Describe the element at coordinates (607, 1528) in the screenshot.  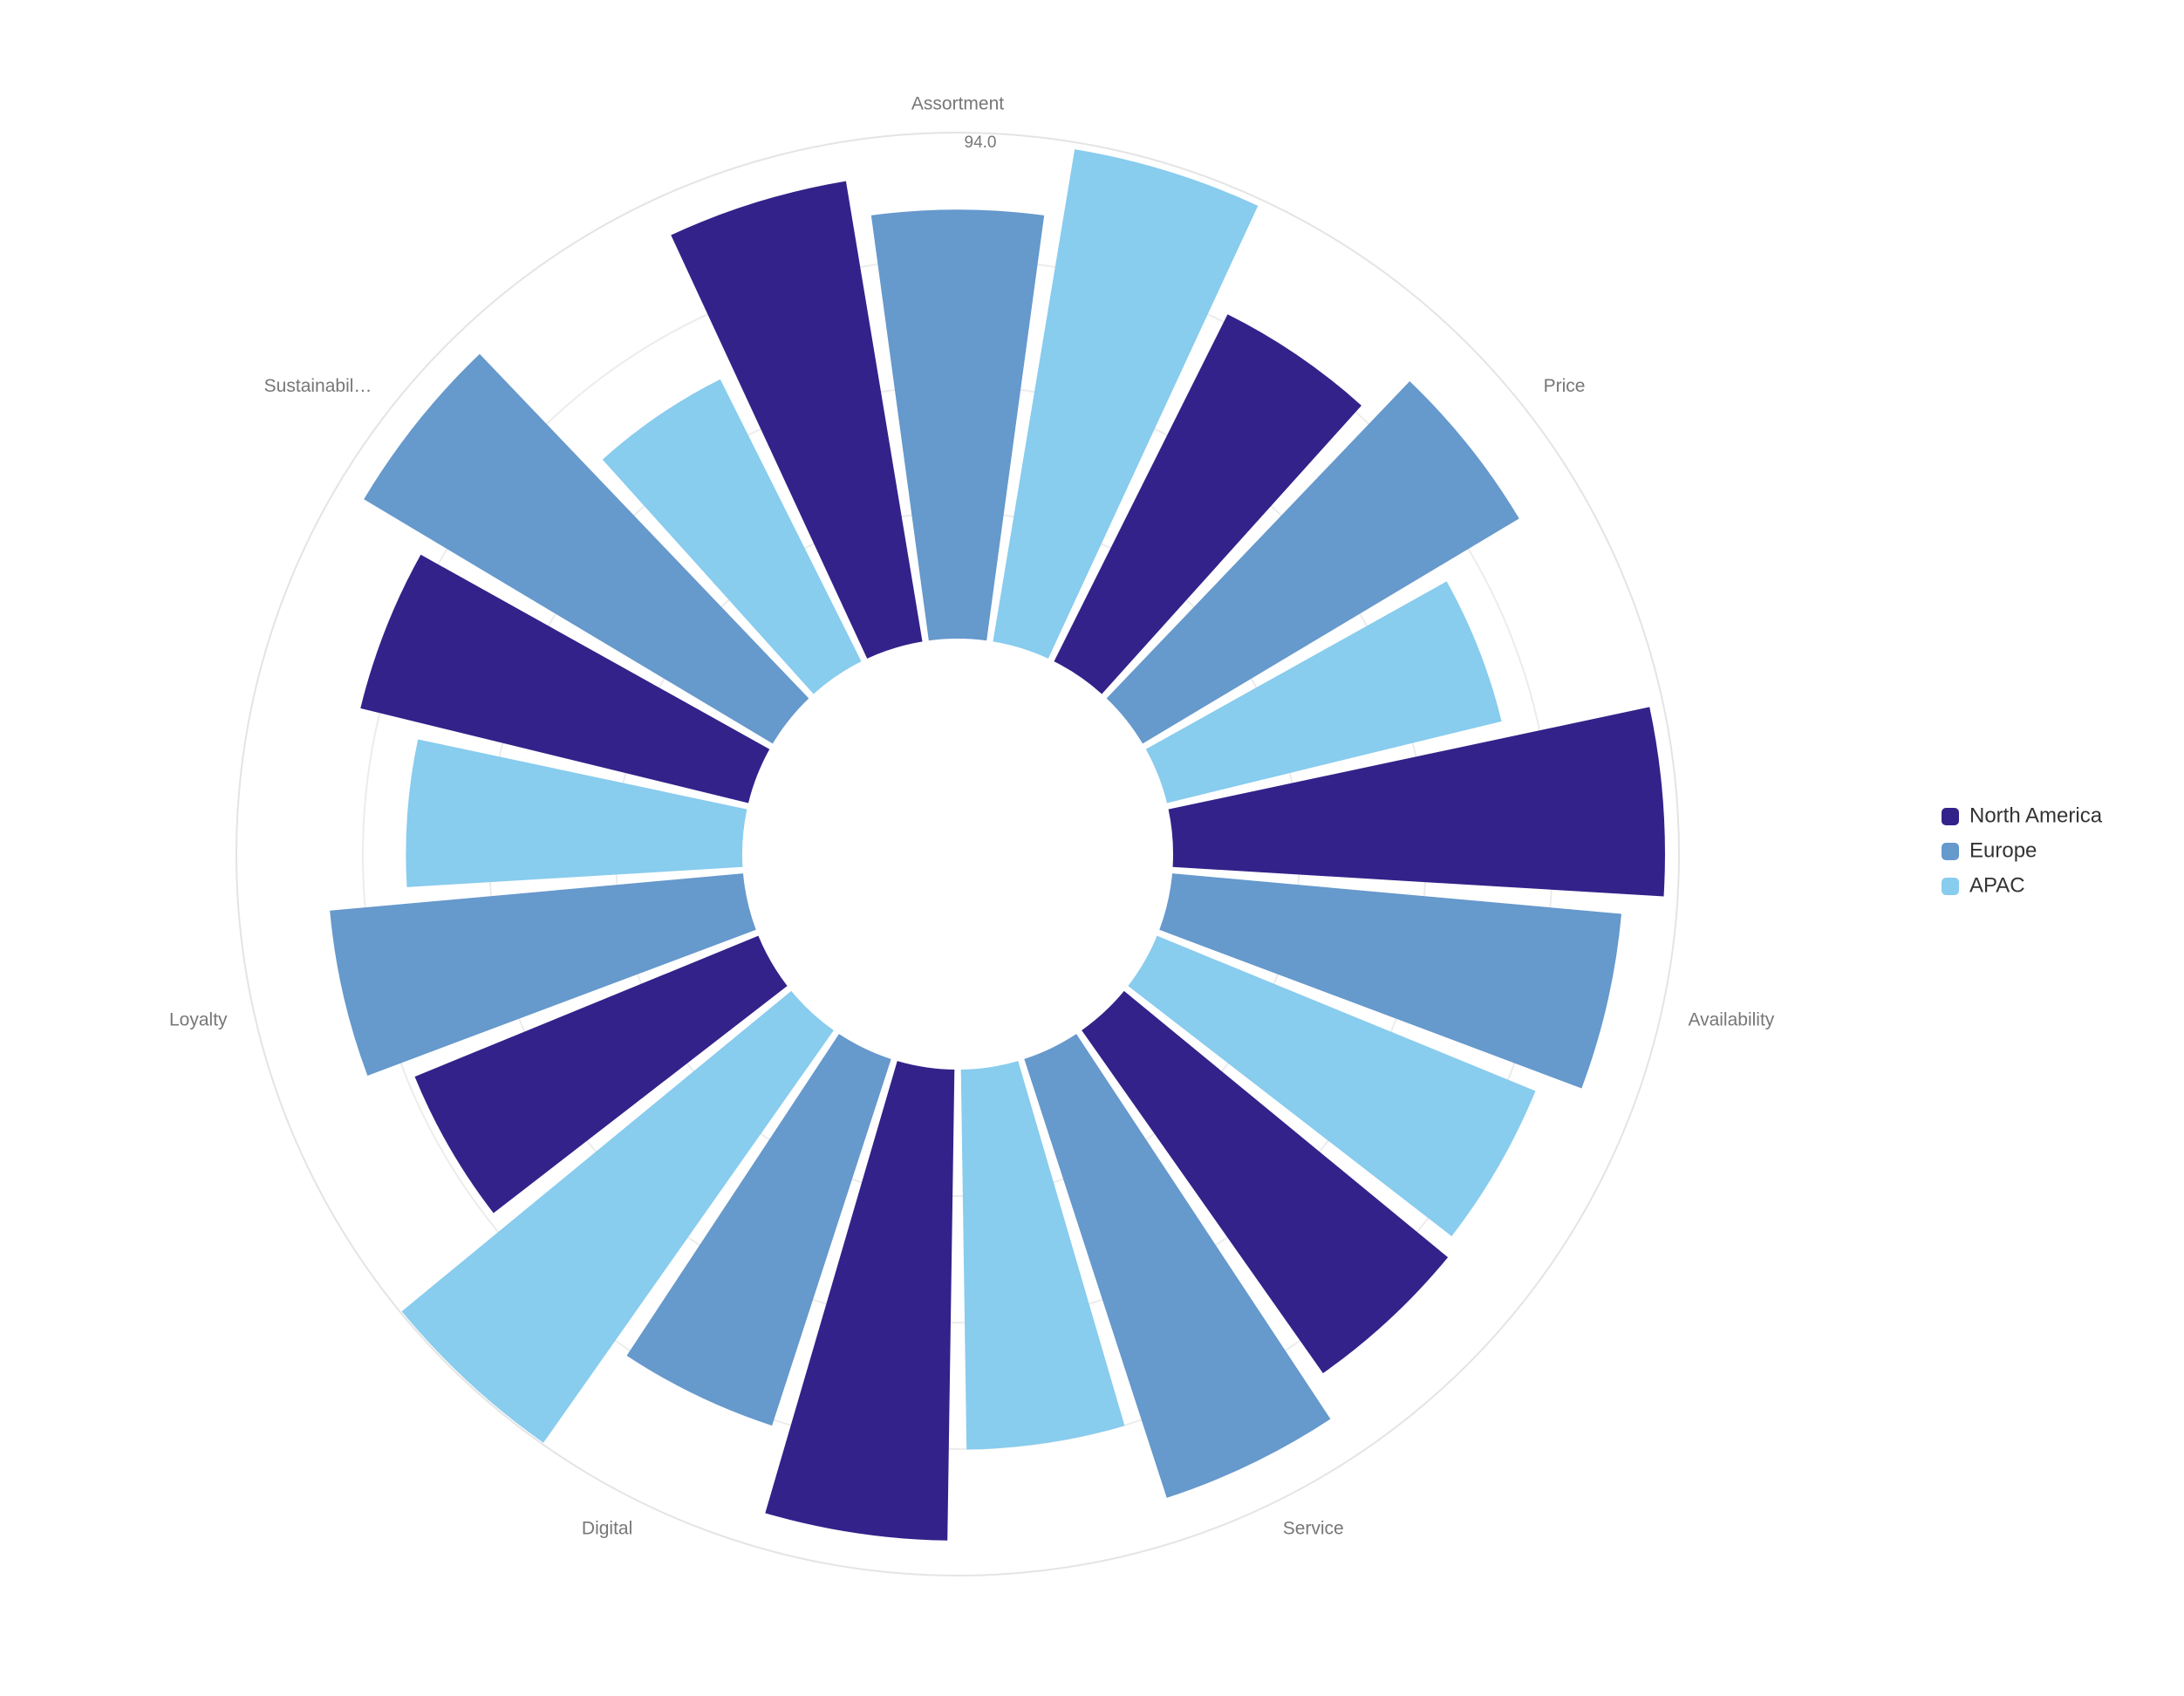
I see `category-label: Digital` at that location.